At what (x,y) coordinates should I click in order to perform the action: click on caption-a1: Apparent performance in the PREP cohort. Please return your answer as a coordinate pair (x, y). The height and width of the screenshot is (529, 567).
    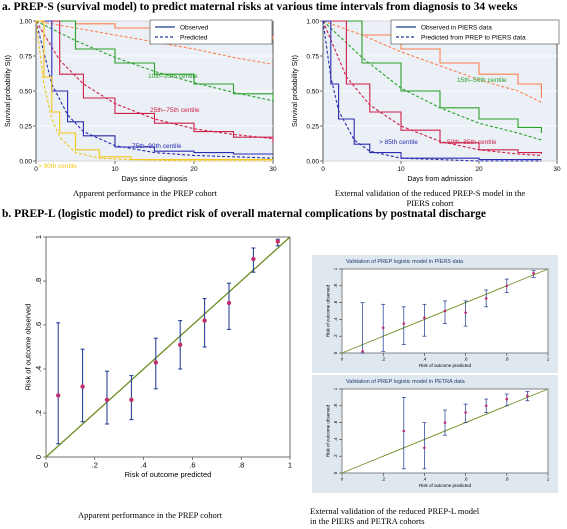
    Looking at the image, I should click on (145, 193).